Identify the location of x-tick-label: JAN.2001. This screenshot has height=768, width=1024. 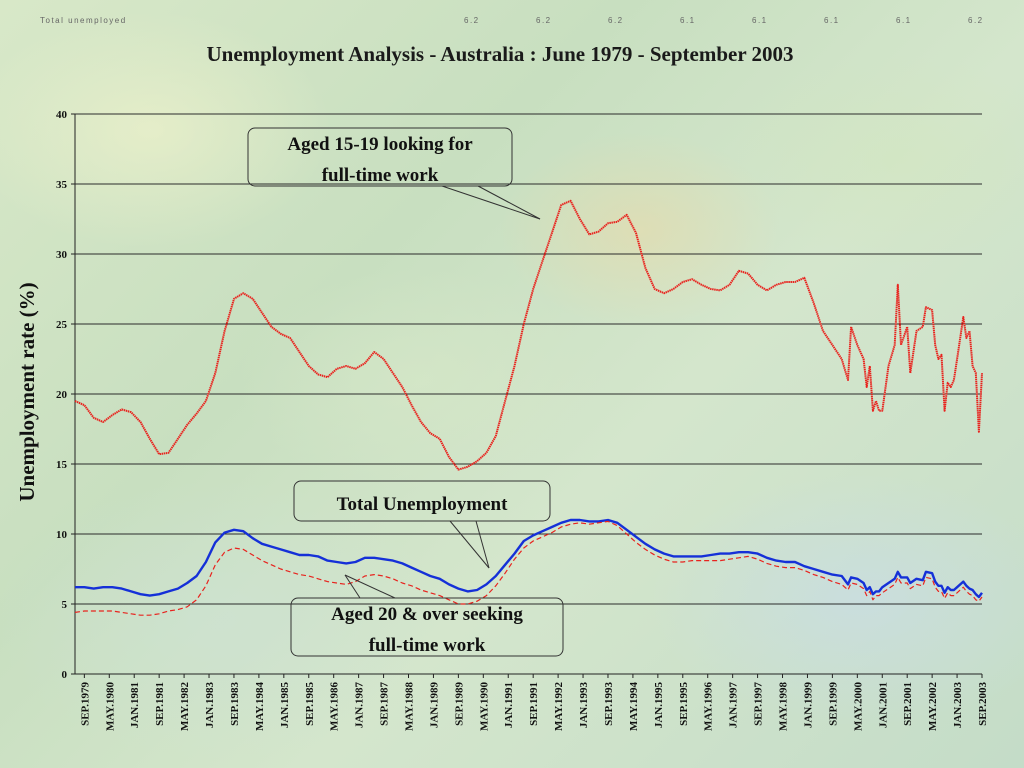
(883, 705).